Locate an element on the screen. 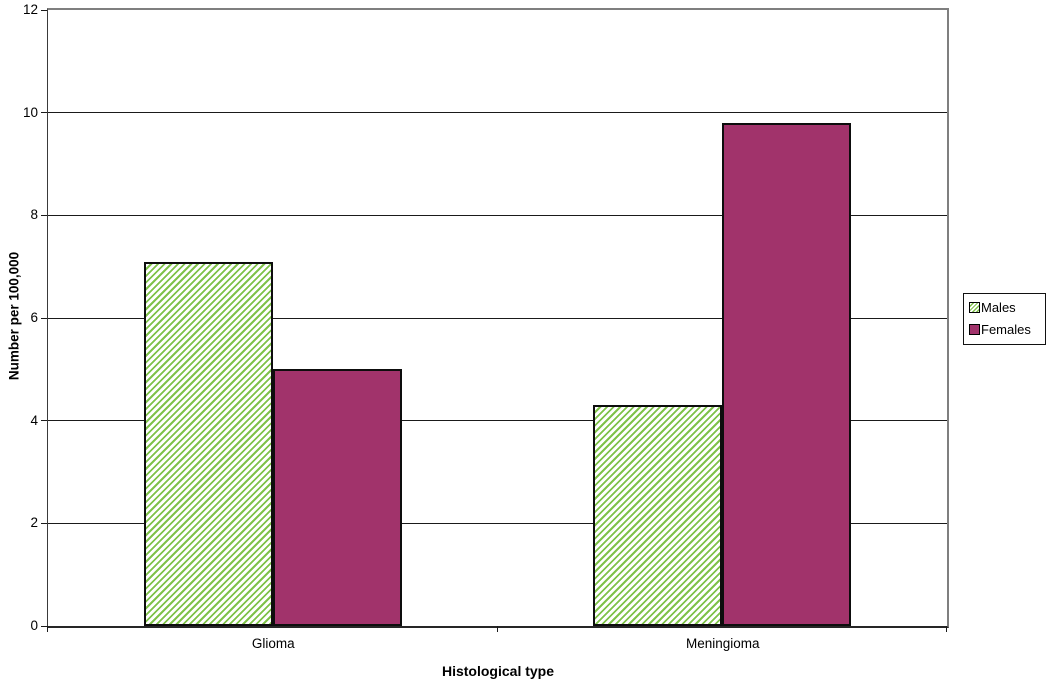 This screenshot has height=687, width=1048. y-tick-label-4: 4 is located at coordinates (34, 420).